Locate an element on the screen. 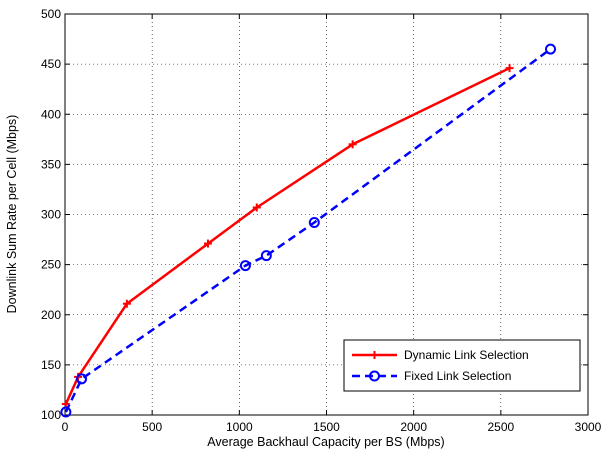 The image size is (616, 458). x-tick-label: 500 is located at coordinates (152, 427).